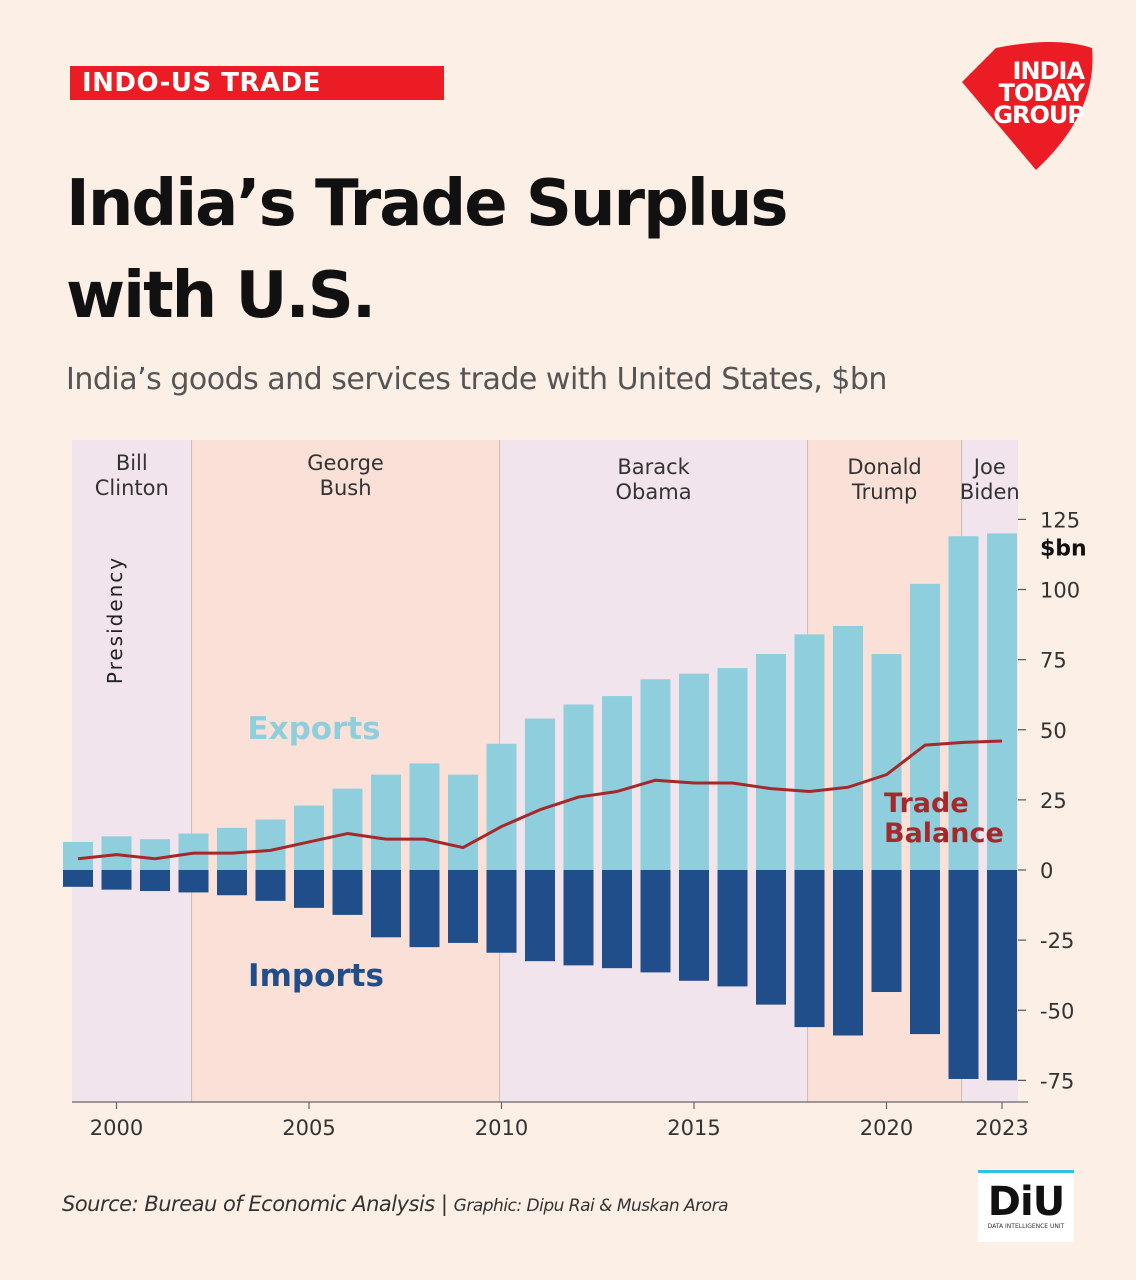  I want to click on presidency-name: Obama, so click(654, 492).